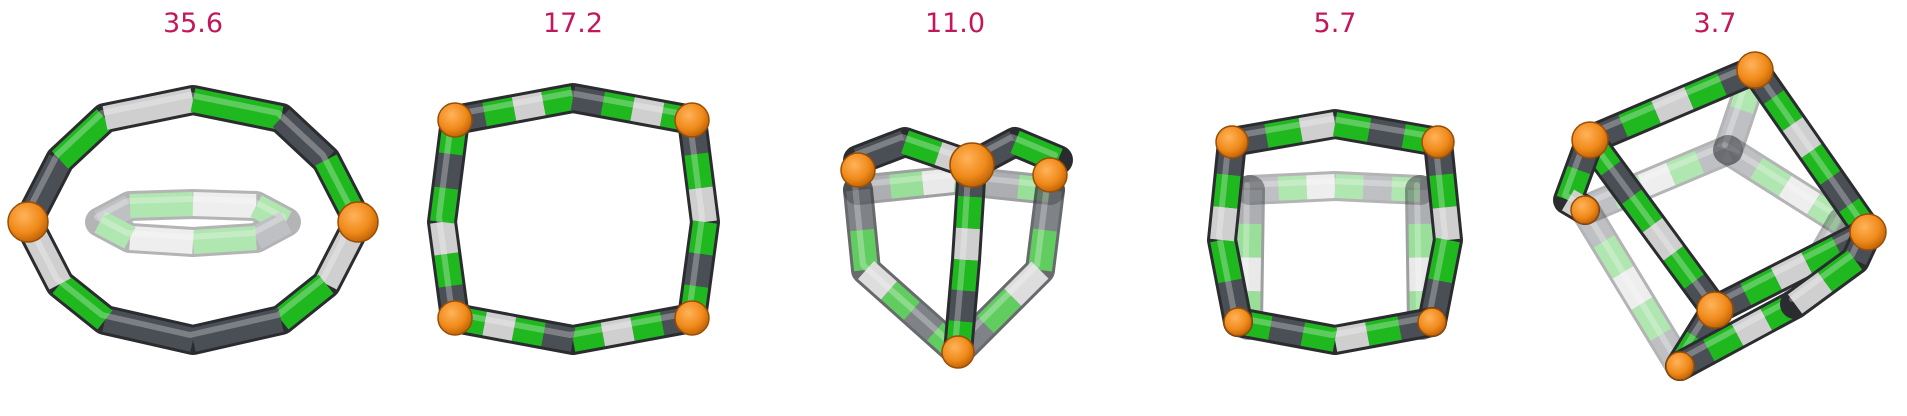 The image size is (1907, 416). What do you see at coordinates (858, 170) in the screenshot?
I see `side-joint` at bounding box center [858, 170].